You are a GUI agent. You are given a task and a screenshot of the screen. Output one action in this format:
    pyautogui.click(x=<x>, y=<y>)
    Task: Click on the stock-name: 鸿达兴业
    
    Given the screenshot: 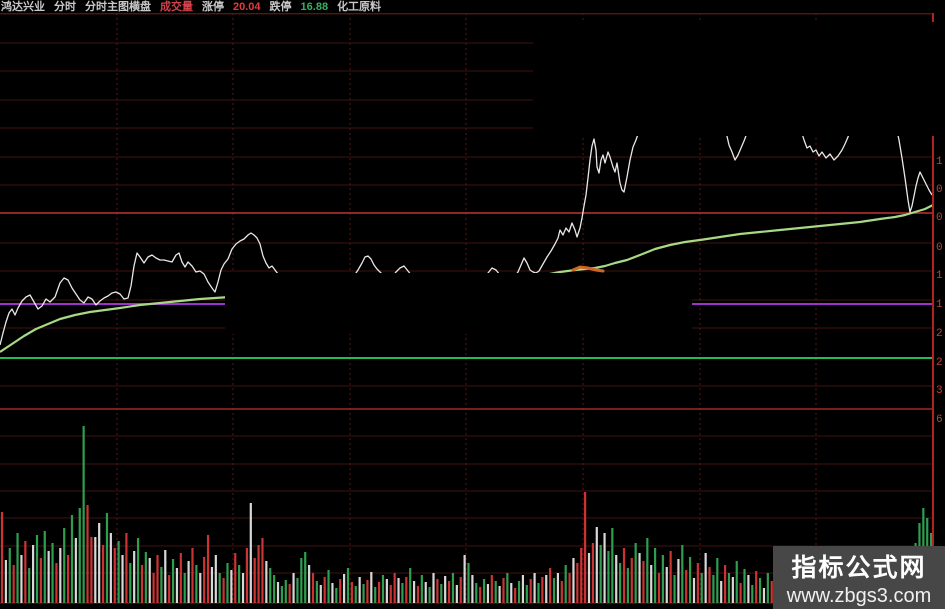 What is the action you would take?
    pyautogui.click(x=23, y=6)
    